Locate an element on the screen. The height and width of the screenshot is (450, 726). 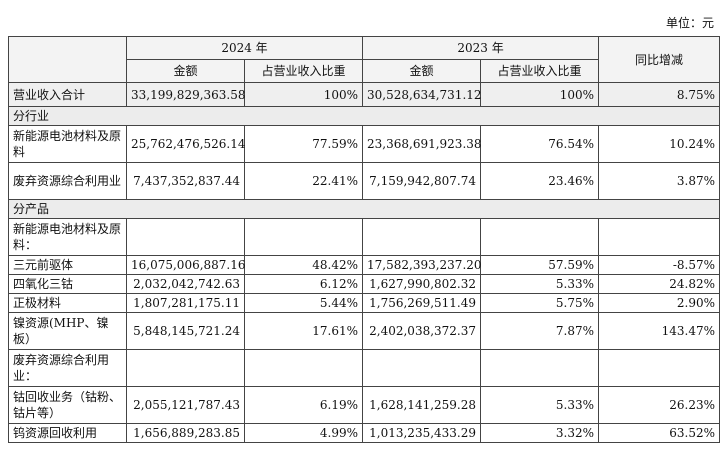
header-row-years: 2024 年 2023 年 同比增减 is located at coordinates (364, 59).